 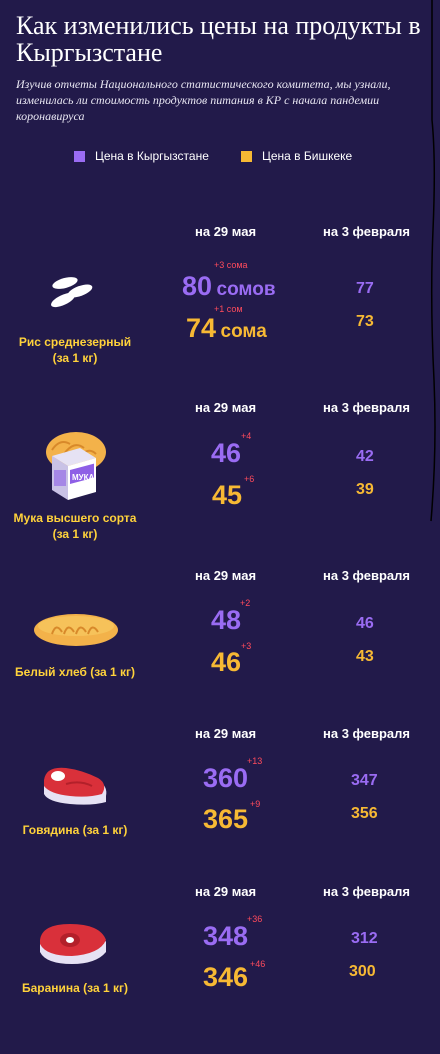 I want to click on price-bishkek-may: 74 сома, so click(x=226, y=328).